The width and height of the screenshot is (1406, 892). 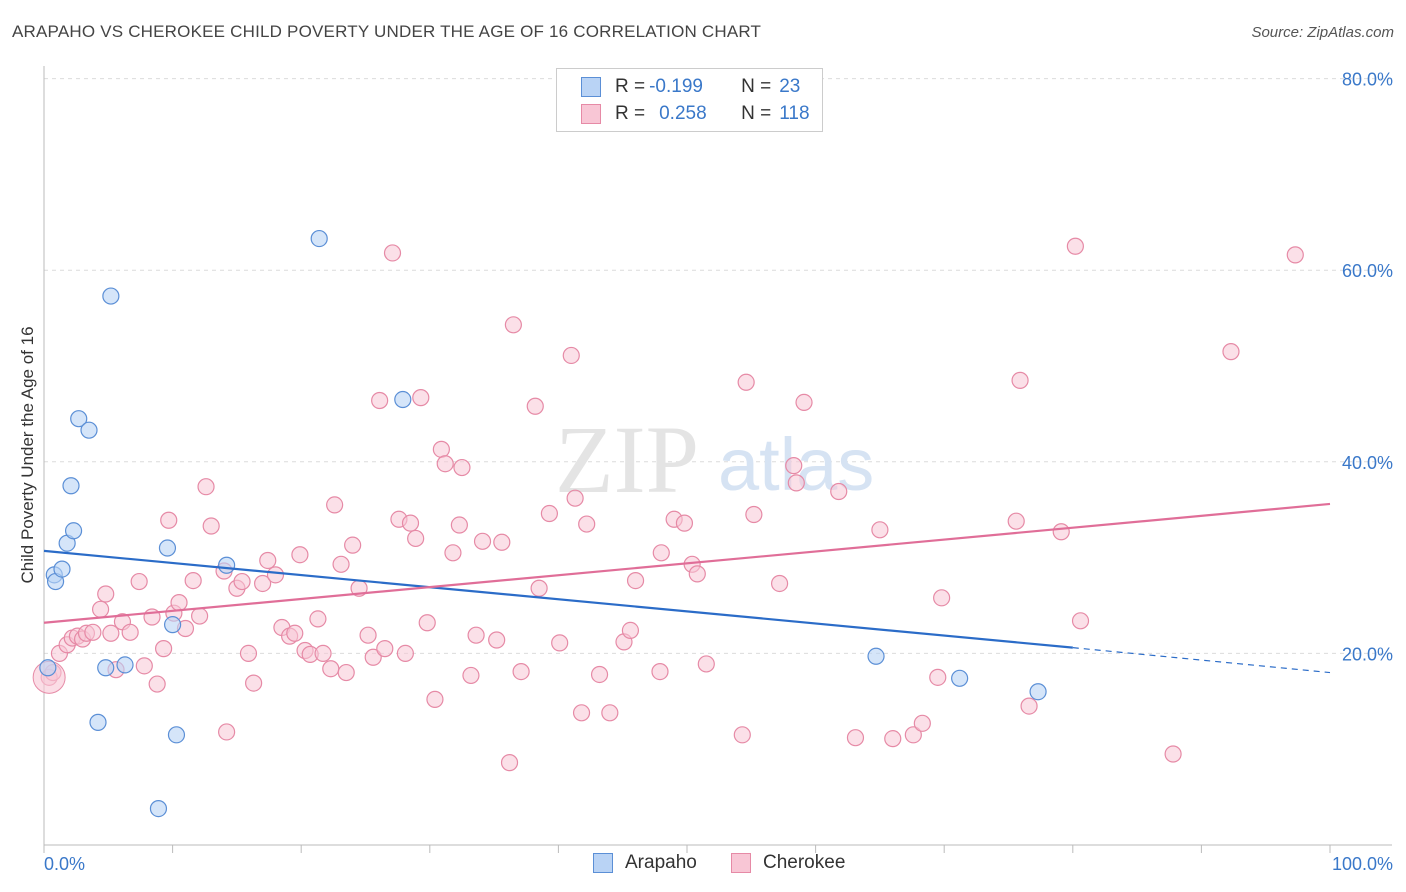 I want to click on source-label: Source: ZipAtlas.com, so click(x=1322, y=32).